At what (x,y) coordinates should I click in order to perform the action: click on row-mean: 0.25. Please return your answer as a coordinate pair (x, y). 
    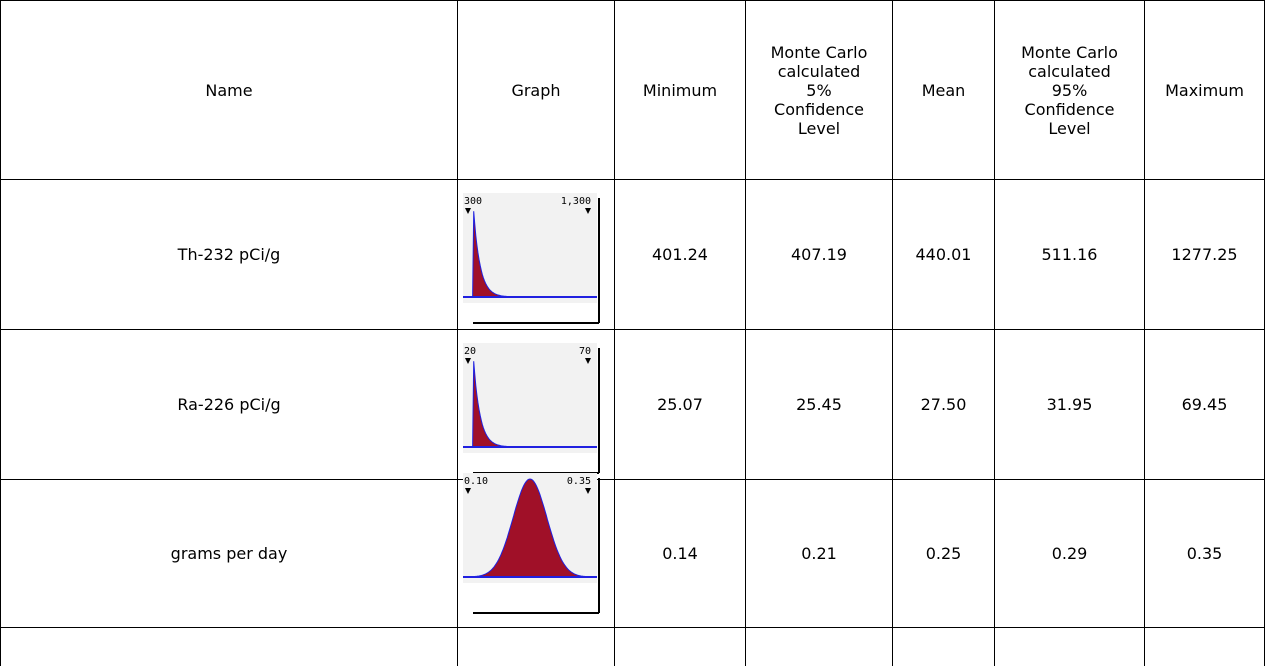
    Looking at the image, I should click on (943, 553).